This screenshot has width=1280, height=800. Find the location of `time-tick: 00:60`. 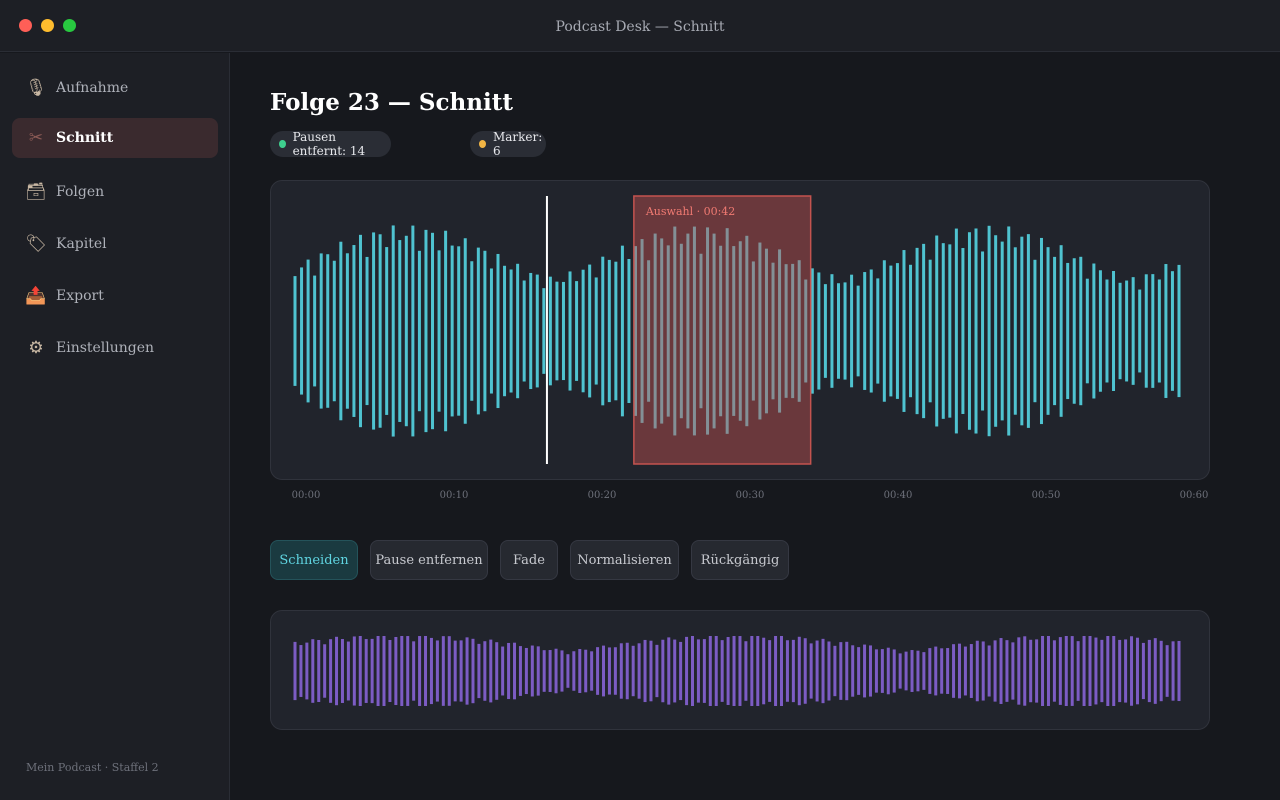

time-tick: 00:60 is located at coordinates (1194, 495).